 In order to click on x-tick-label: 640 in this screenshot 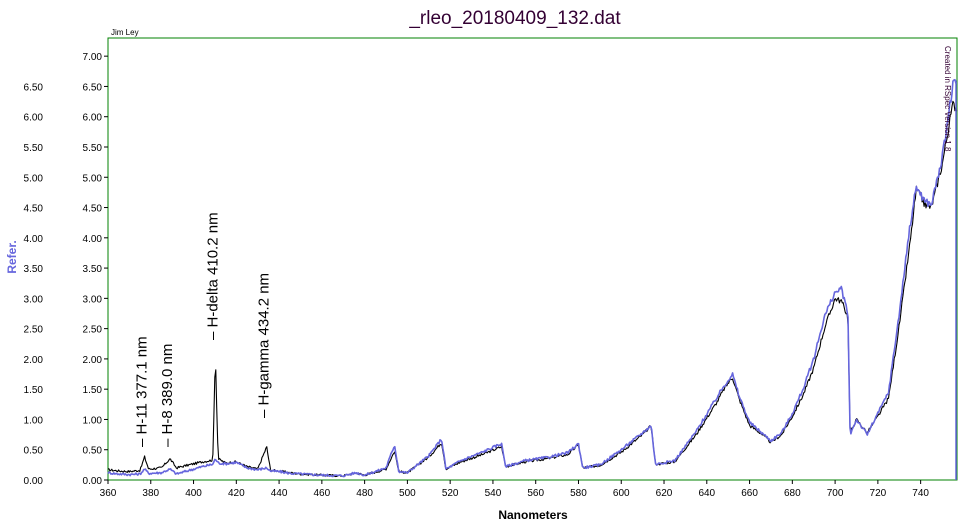, I will do `click(706, 493)`.